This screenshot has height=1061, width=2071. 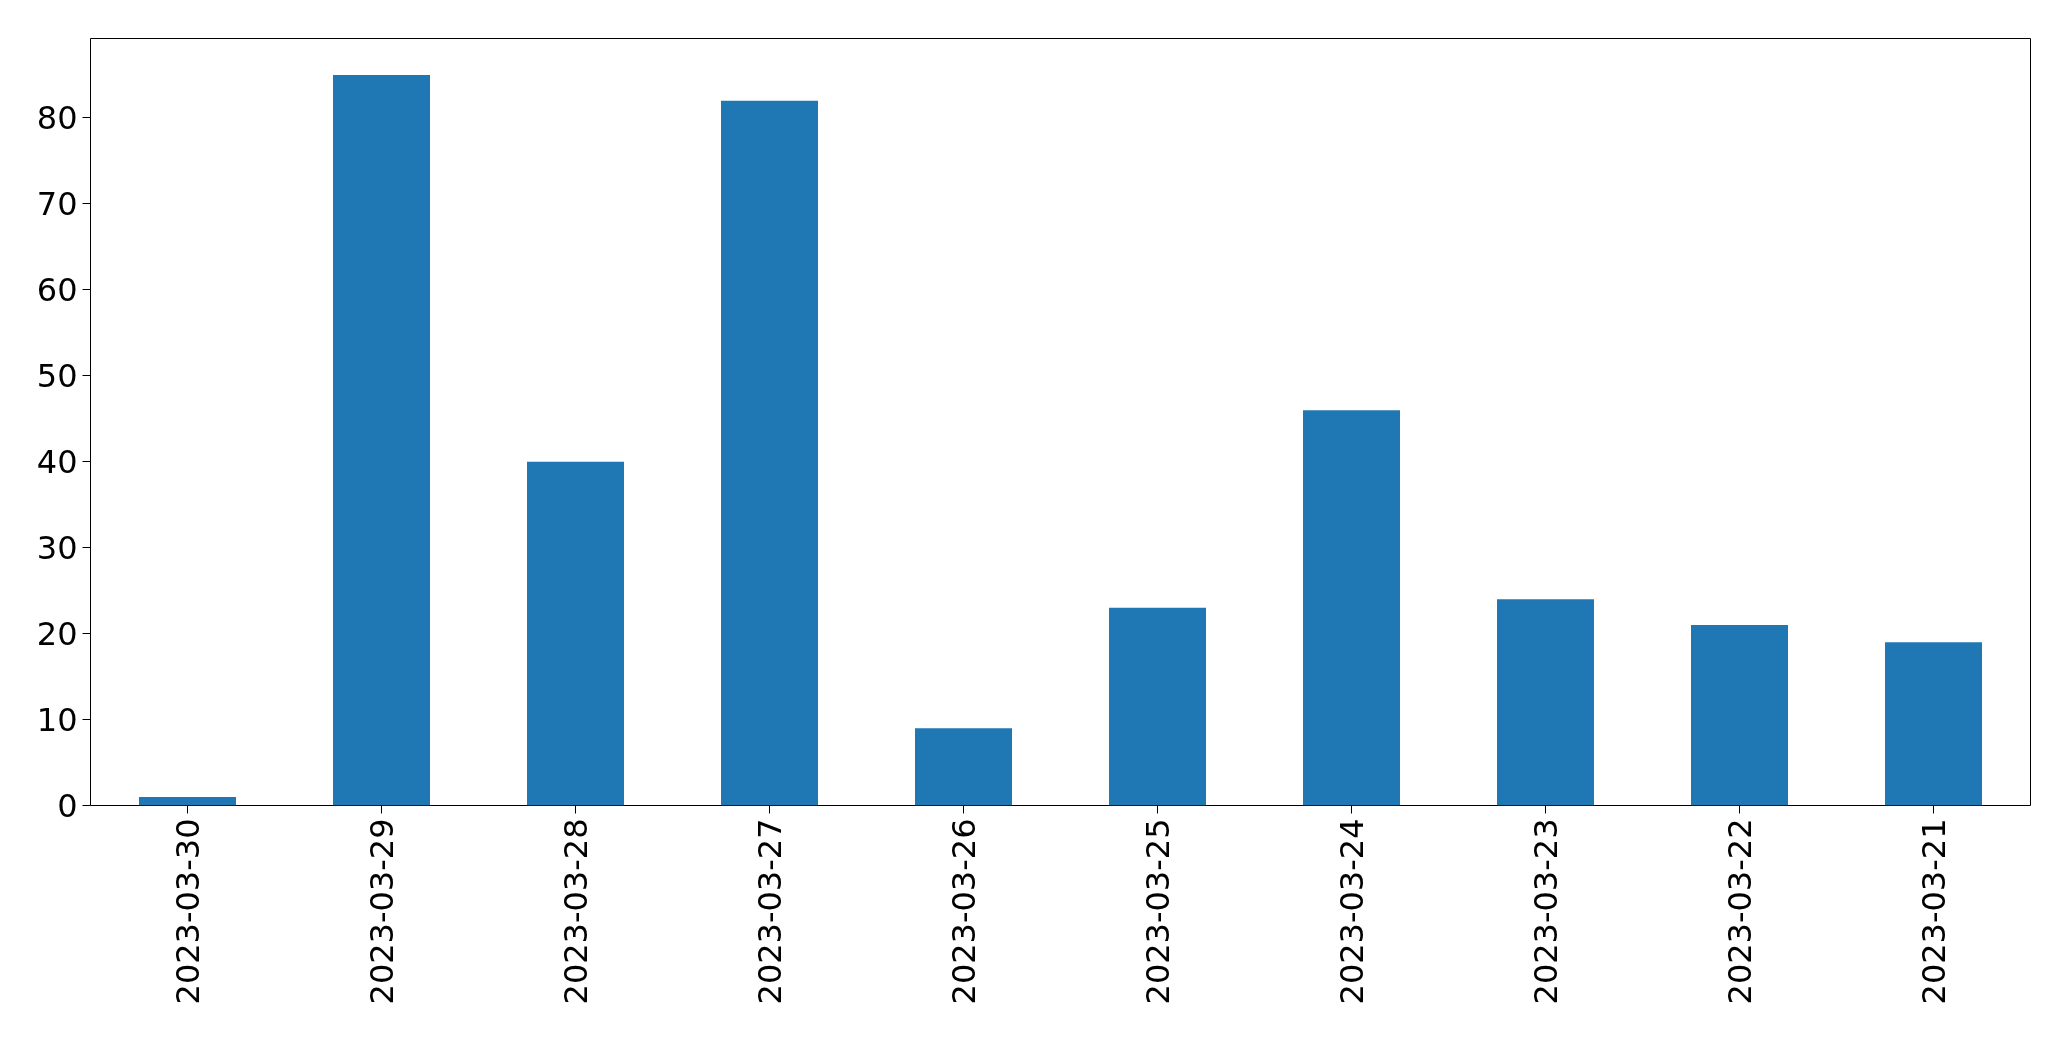 I want to click on x-tick-label: 2023-03-29, so click(x=382, y=911).